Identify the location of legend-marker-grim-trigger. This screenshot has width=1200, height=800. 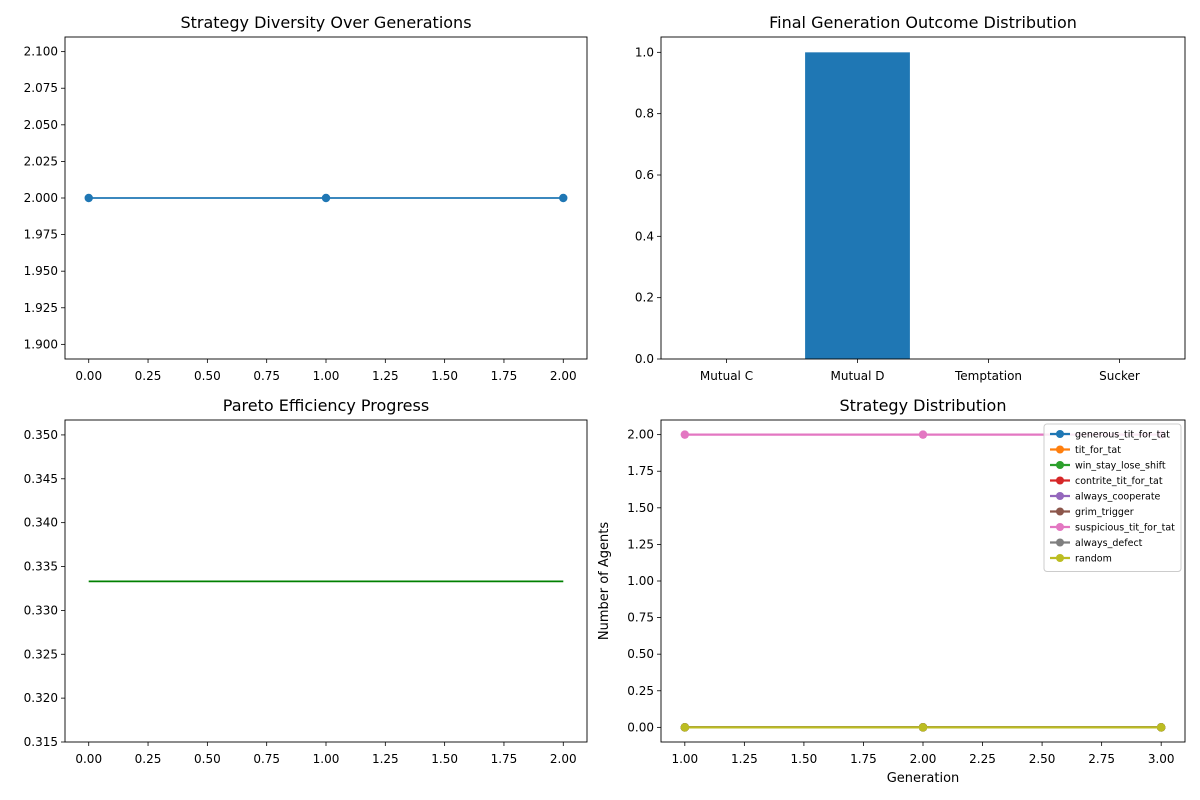
(1060, 511).